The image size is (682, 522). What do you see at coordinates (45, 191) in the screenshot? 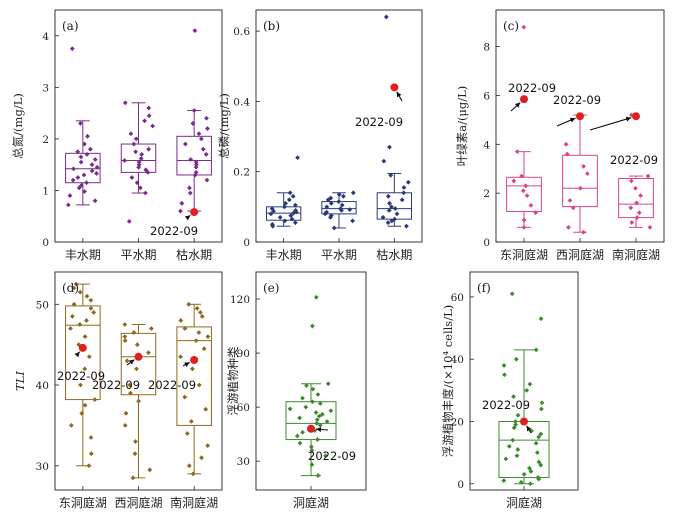
I see `y-tick-label: 1` at bounding box center [45, 191].